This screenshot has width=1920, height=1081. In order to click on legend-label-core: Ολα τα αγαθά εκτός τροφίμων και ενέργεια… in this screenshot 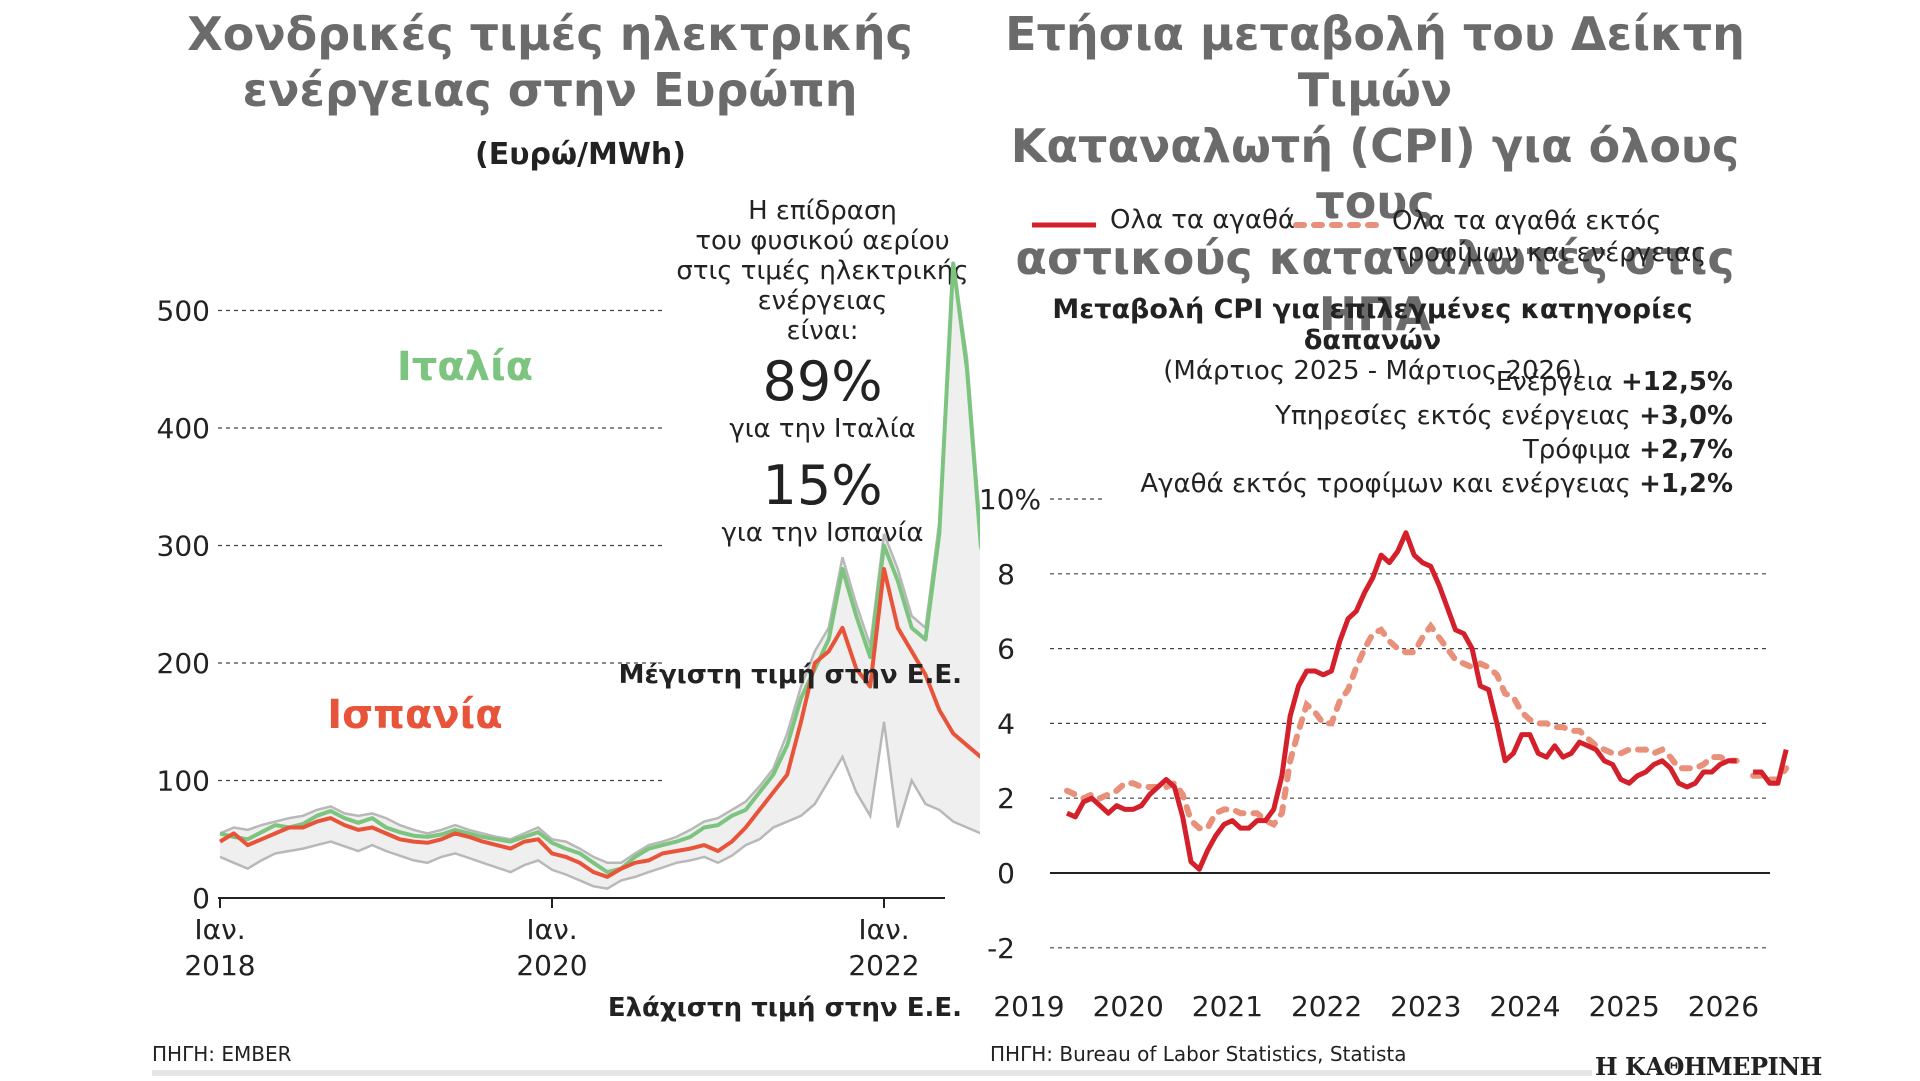, I will do `click(1549, 237)`.